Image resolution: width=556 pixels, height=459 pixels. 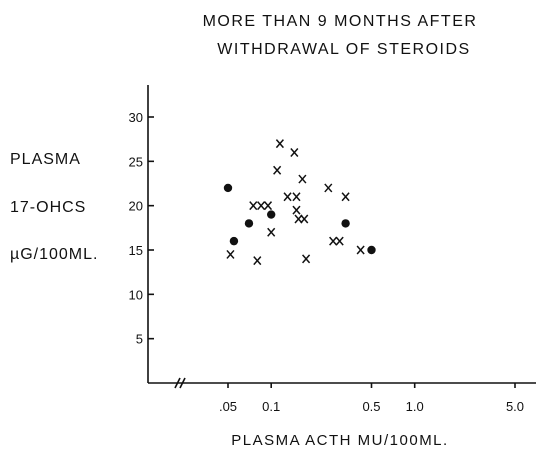 What do you see at coordinates (180, 383) in the screenshot?
I see `x-axis-break-mark` at bounding box center [180, 383].